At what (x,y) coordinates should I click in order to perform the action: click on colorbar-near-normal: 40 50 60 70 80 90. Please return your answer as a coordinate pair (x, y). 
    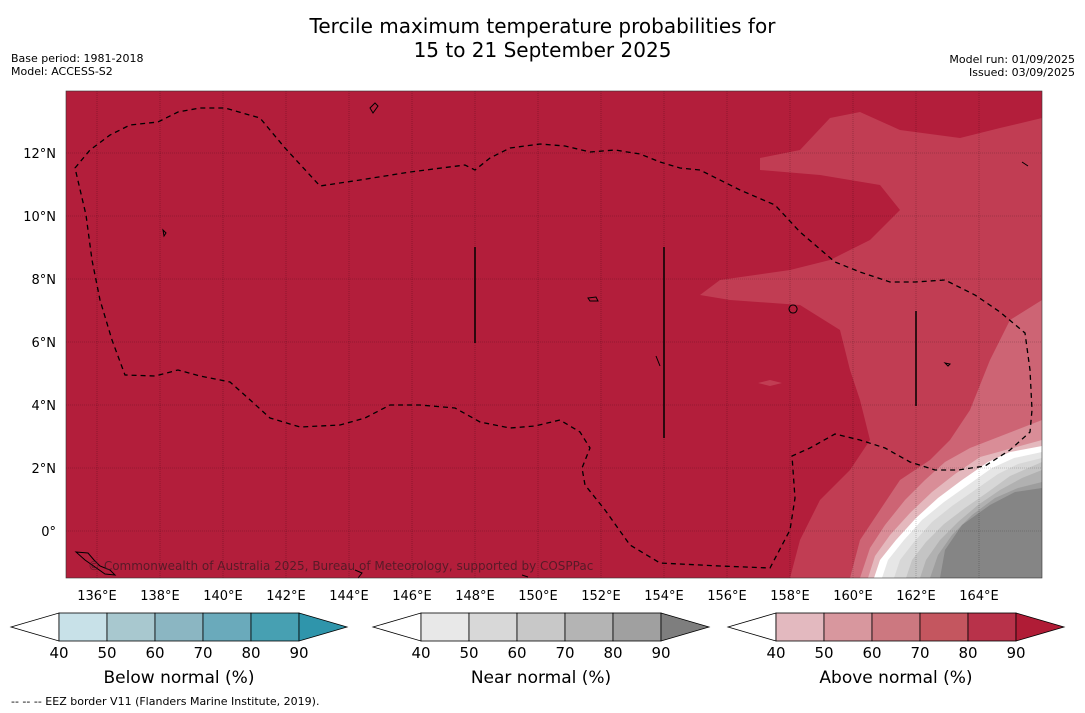
    Looking at the image, I should click on (541, 637).